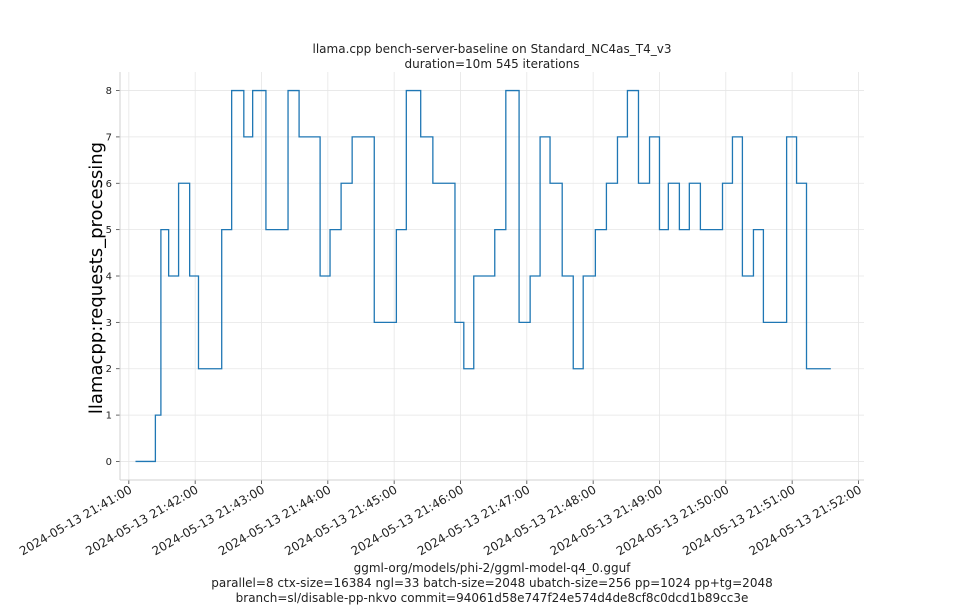 The width and height of the screenshot is (960, 606). What do you see at coordinates (208, 520) in the screenshot?
I see `x-tick-label: 2024-05-13 21:43:00` at bounding box center [208, 520].